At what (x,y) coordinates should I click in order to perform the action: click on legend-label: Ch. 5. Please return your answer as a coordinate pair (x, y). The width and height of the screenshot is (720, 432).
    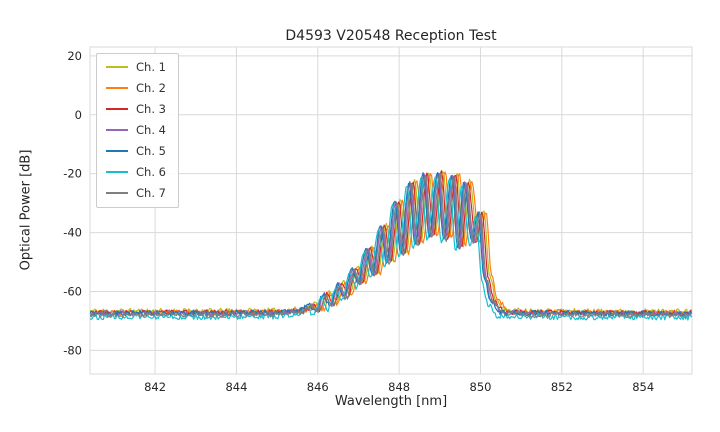
    Looking at the image, I should click on (151, 150).